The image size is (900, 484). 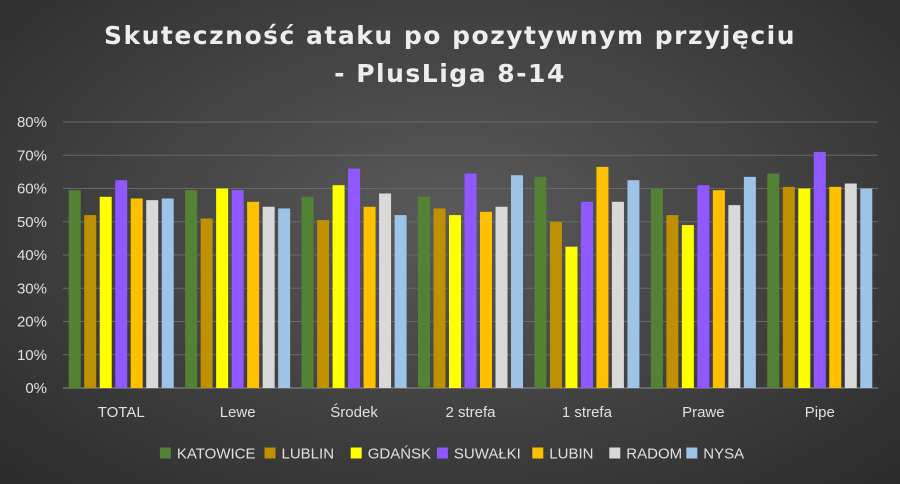 What do you see at coordinates (450, 73) in the screenshot?
I see `chart-title-line-2: - PlusLiga 8-14` at bounding box center [450, 73].